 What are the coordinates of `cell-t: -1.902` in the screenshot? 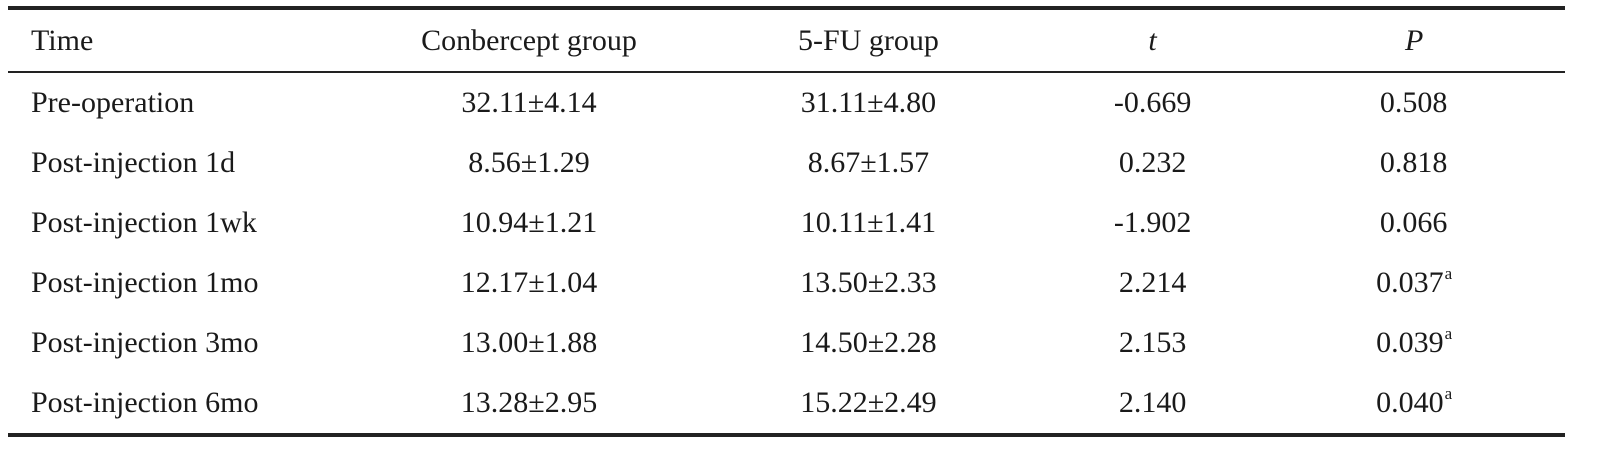 It's located at (1152, 222).